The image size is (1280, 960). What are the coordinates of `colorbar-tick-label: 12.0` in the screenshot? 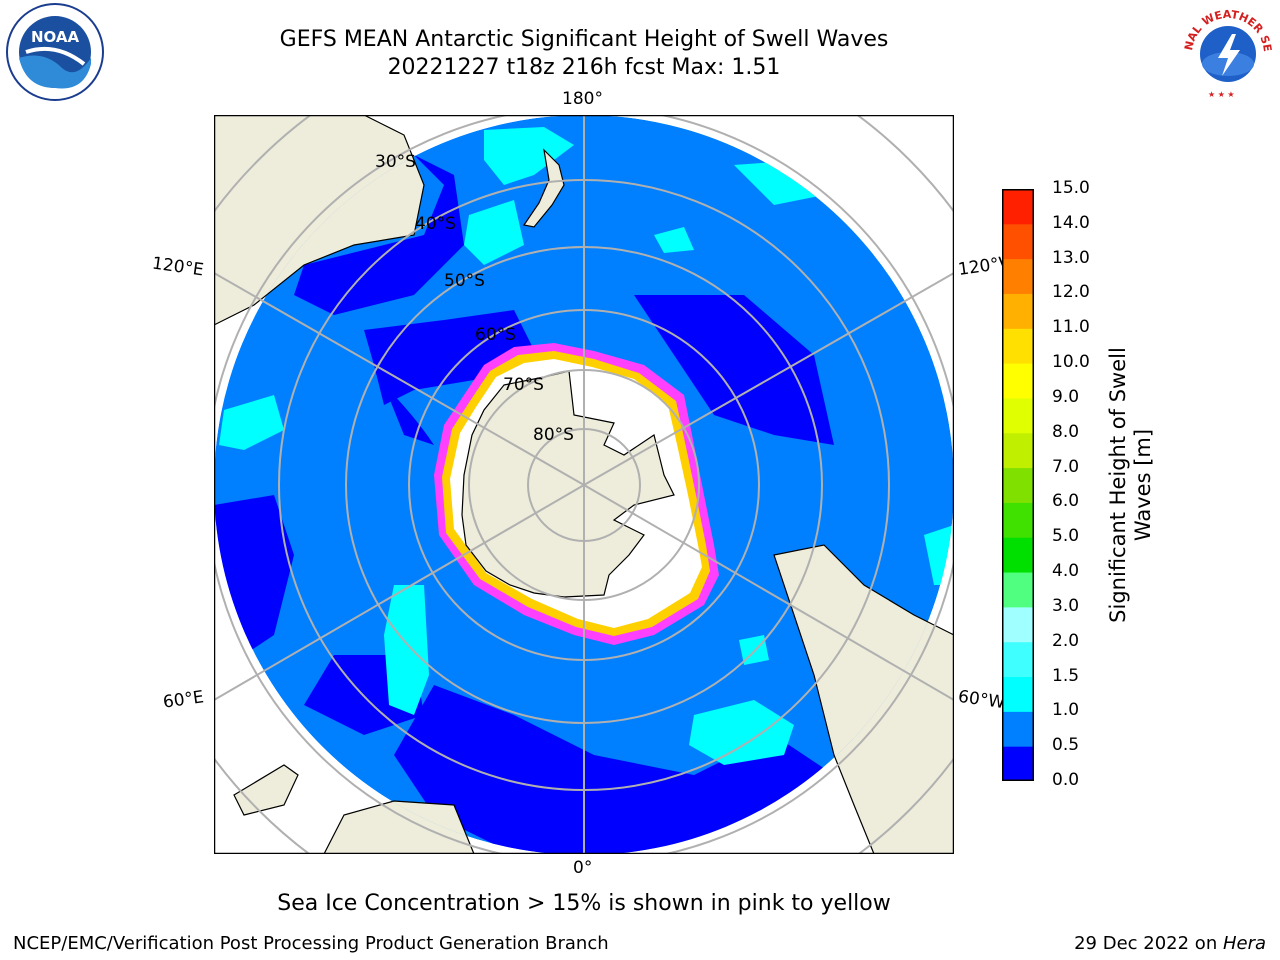 It's located at (1071, 292).